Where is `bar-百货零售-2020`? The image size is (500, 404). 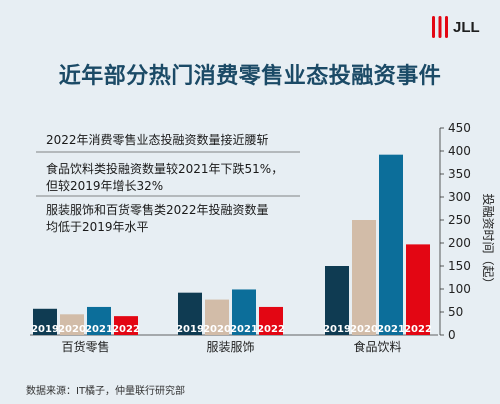
bar-百货零售-2020 is located at coordinates (72, 324).